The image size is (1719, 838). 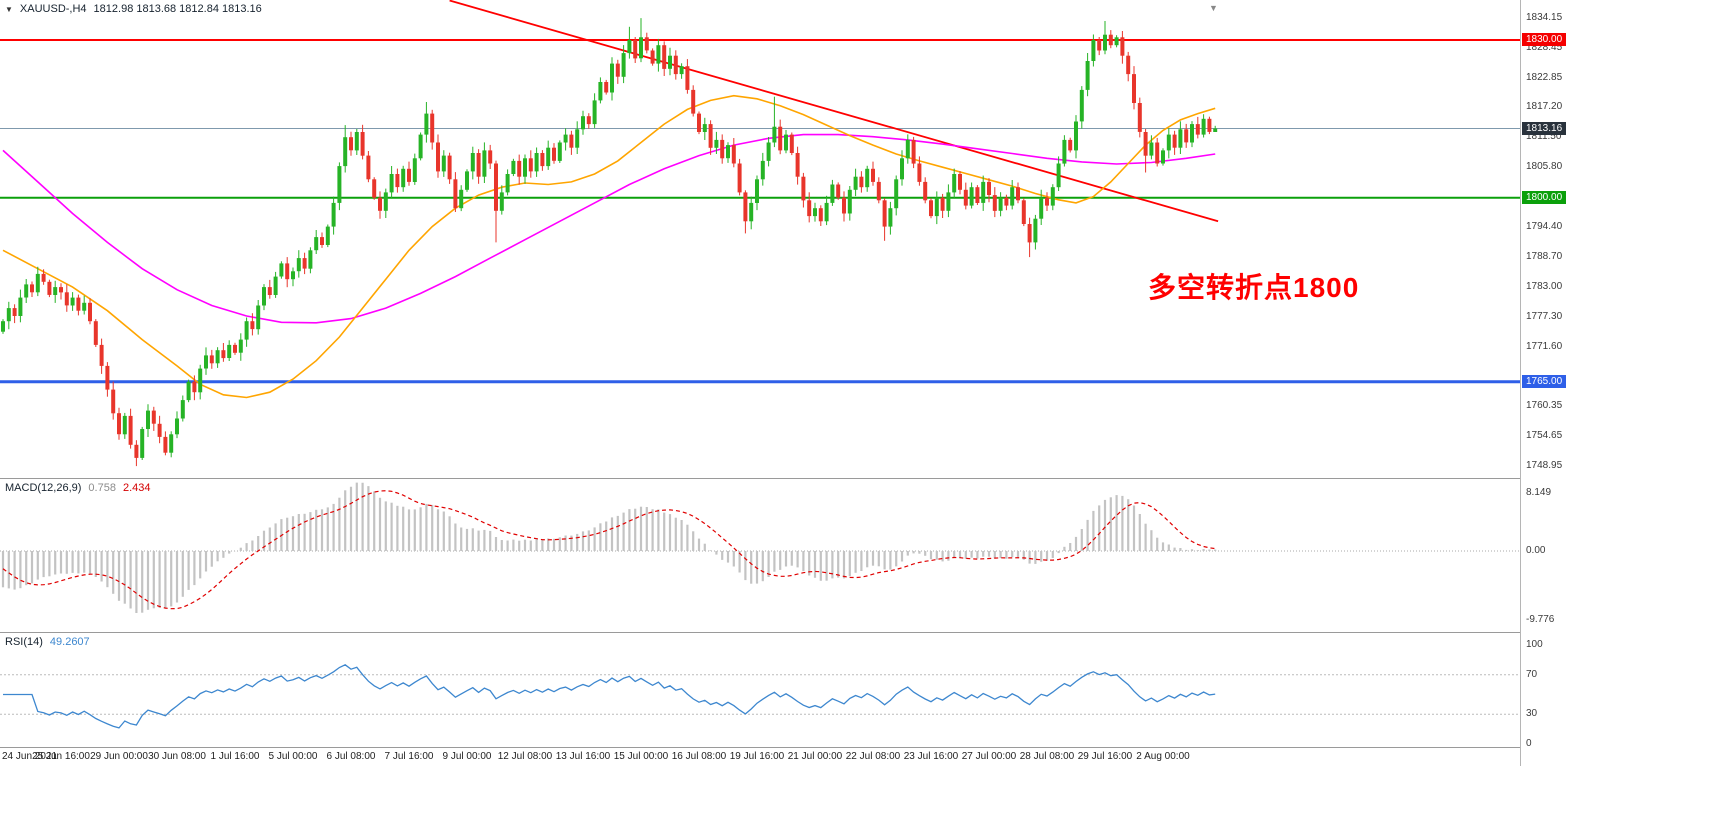 I want to click on chart-symbol-period: XAUUSD-,H4, so click(x=53, y=9).